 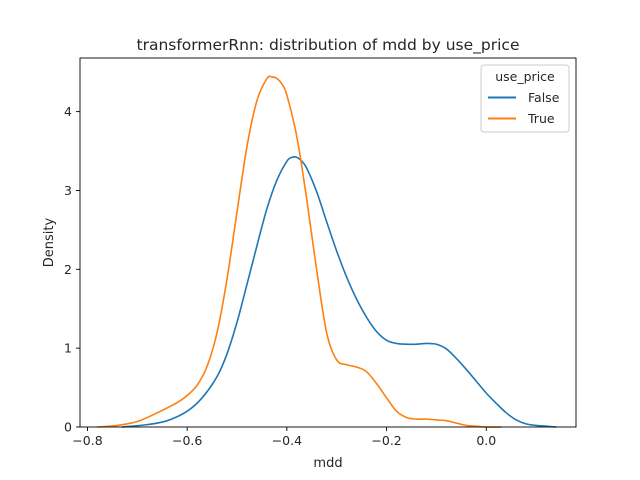 What do you see at coordinates (68, 111) in the screenshot?
I see `y-tick-label: 4` at bounding box center [68, 111].